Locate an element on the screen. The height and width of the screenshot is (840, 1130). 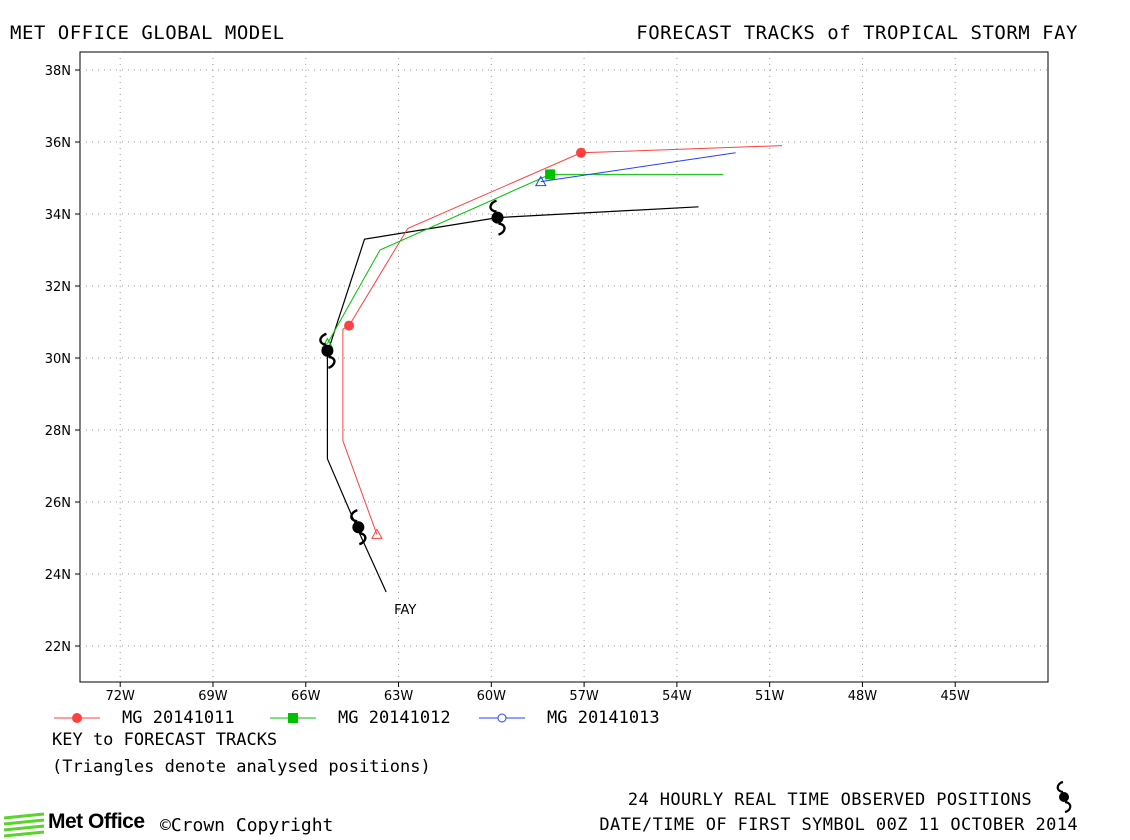
observed-positions-note: 24 HOURLY REAL TIME OBSERVED POSITIONS is located at coordinates (829, 800).